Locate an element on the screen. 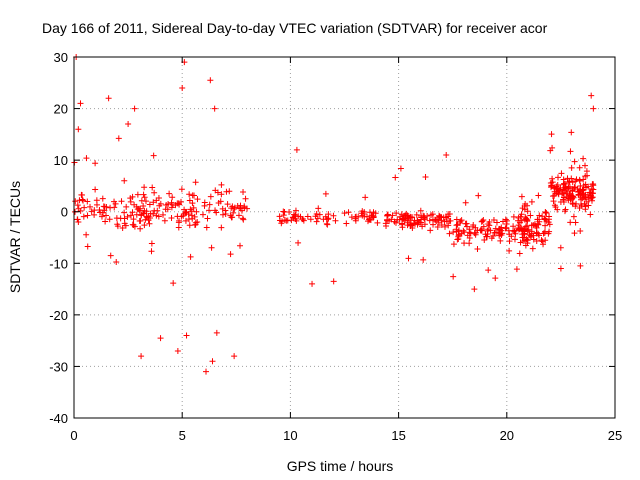 Image resolution: width=640 pixels, height=480 pixels. x-tick-label: 10 is located at coordinates (290, 435).